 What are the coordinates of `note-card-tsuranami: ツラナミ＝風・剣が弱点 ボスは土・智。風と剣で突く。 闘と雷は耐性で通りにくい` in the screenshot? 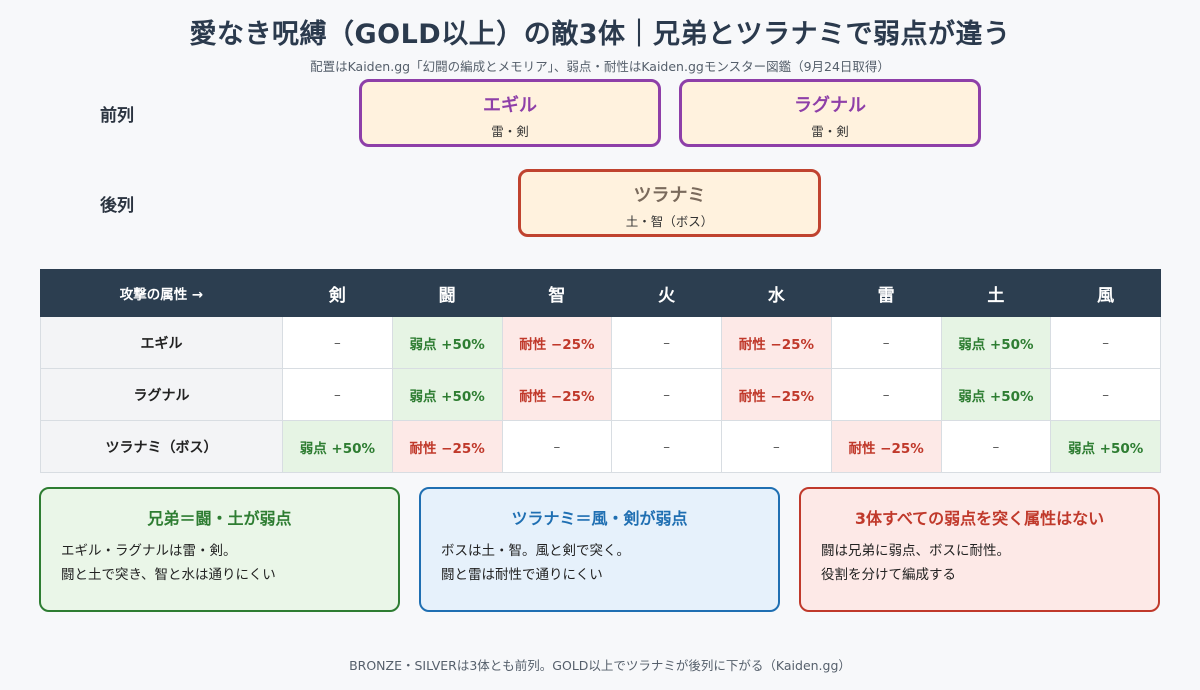 It's located at (599, 549).